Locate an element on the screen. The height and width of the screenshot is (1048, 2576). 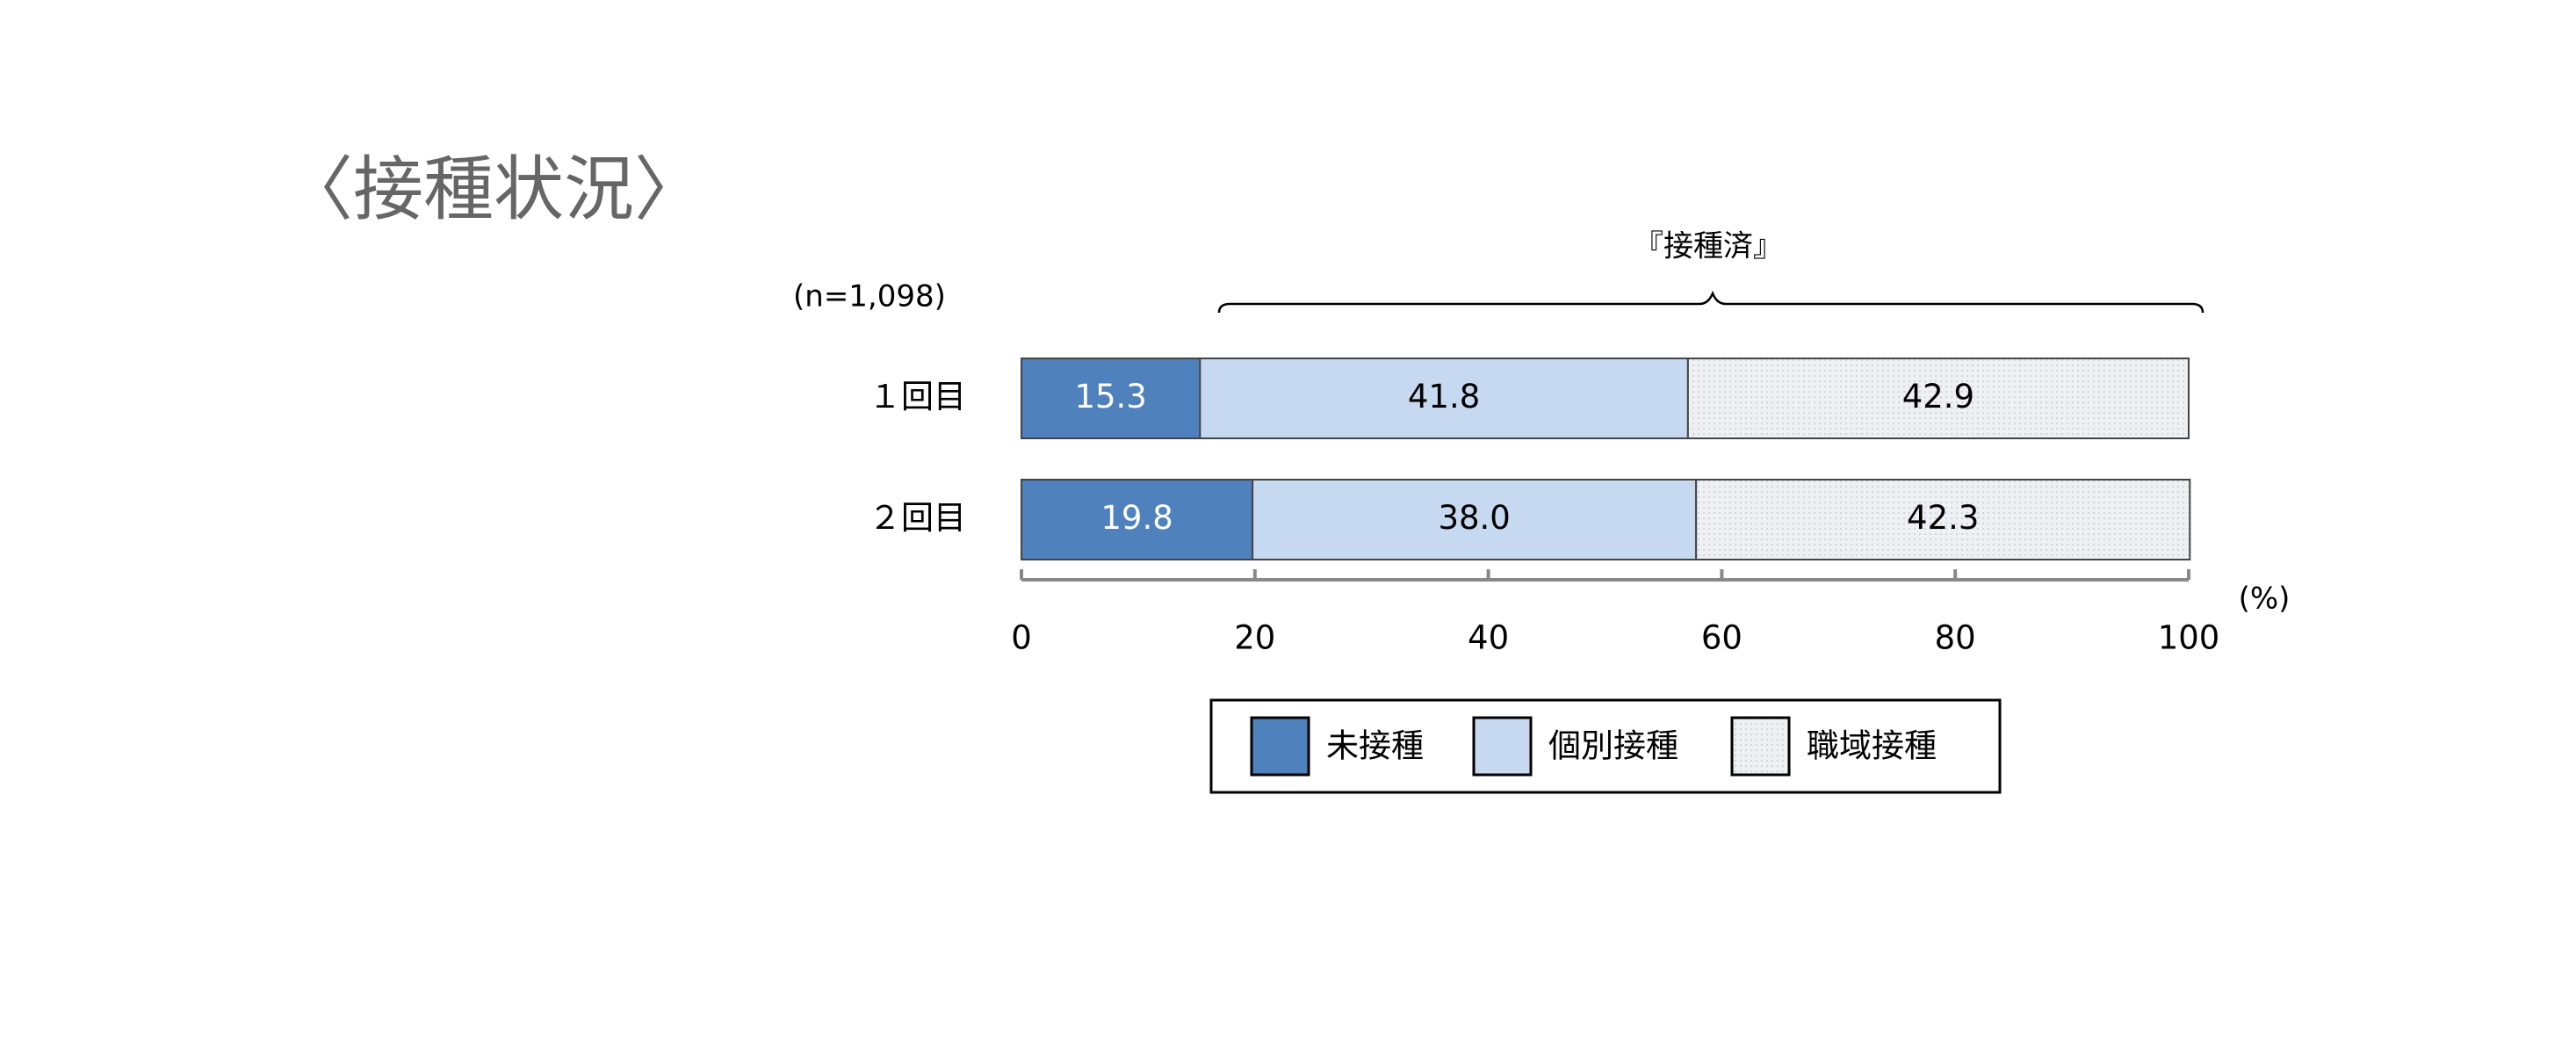
sample-size: (n=1,098) is located at coordinates (869, 296).